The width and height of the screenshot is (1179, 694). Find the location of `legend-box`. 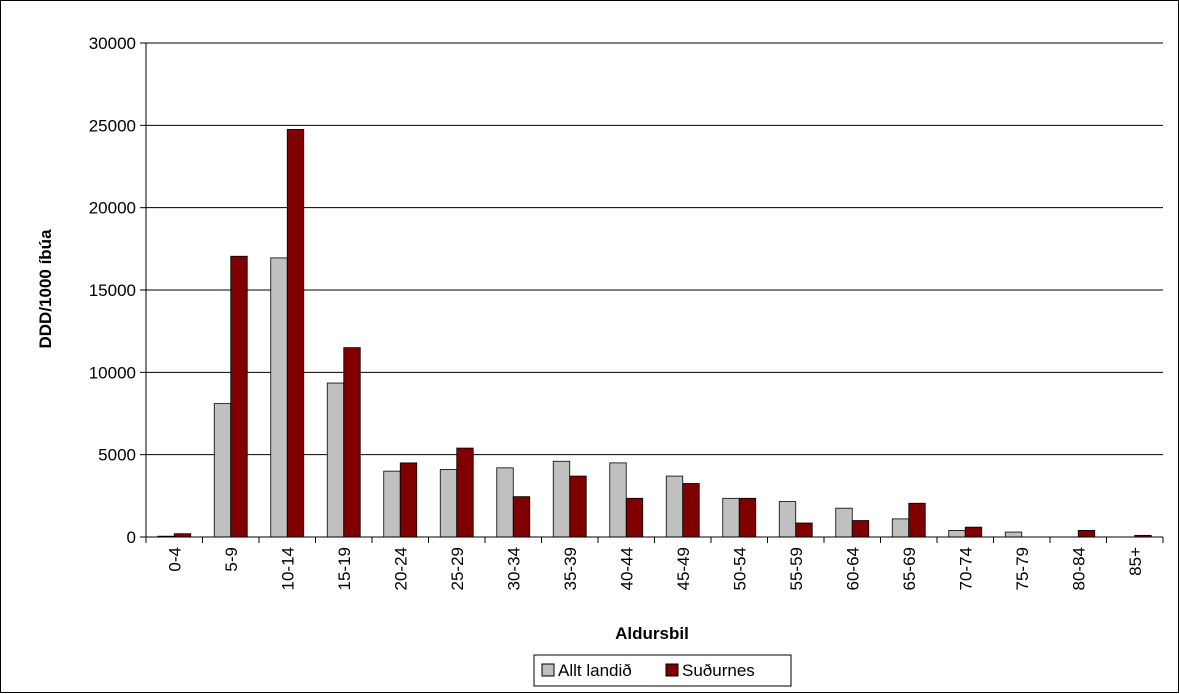

legend-box is located at coordinates (662, 670).